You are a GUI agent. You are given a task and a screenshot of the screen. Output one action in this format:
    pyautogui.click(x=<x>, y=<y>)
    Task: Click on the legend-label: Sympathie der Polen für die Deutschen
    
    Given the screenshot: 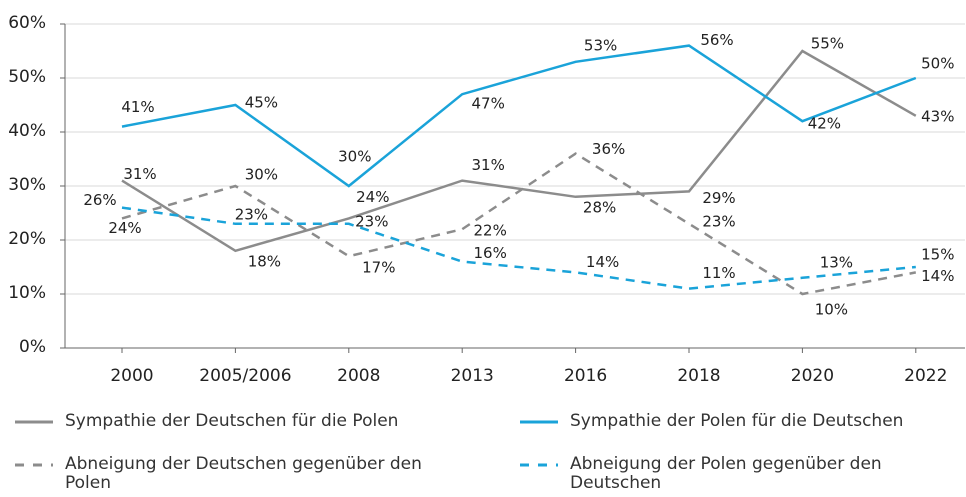 What is the action you would take?
    pyautogui.click(x=737, y=421)
    